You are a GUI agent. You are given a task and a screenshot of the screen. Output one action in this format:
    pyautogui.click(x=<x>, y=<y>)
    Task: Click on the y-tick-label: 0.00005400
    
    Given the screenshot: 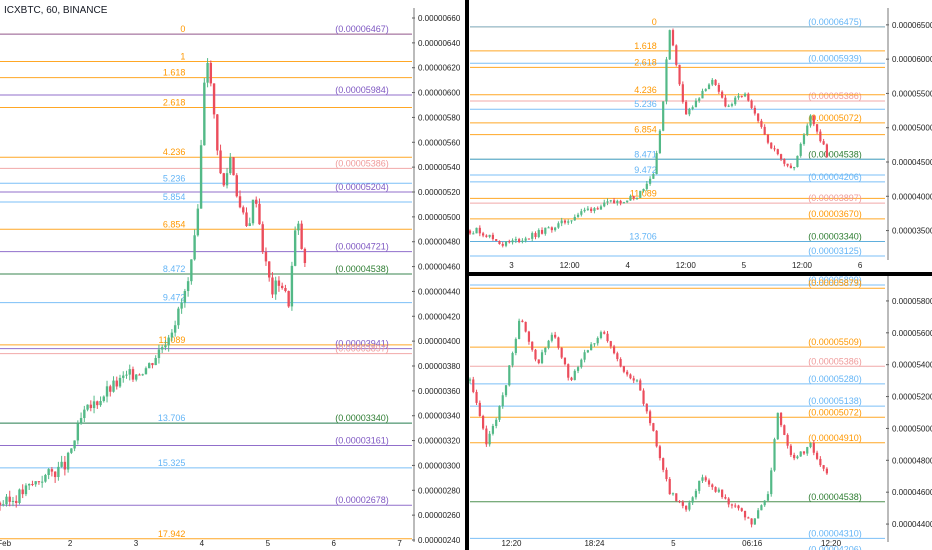 What is the action you would take?
    pyautogui.click(x=912, y=365)
    